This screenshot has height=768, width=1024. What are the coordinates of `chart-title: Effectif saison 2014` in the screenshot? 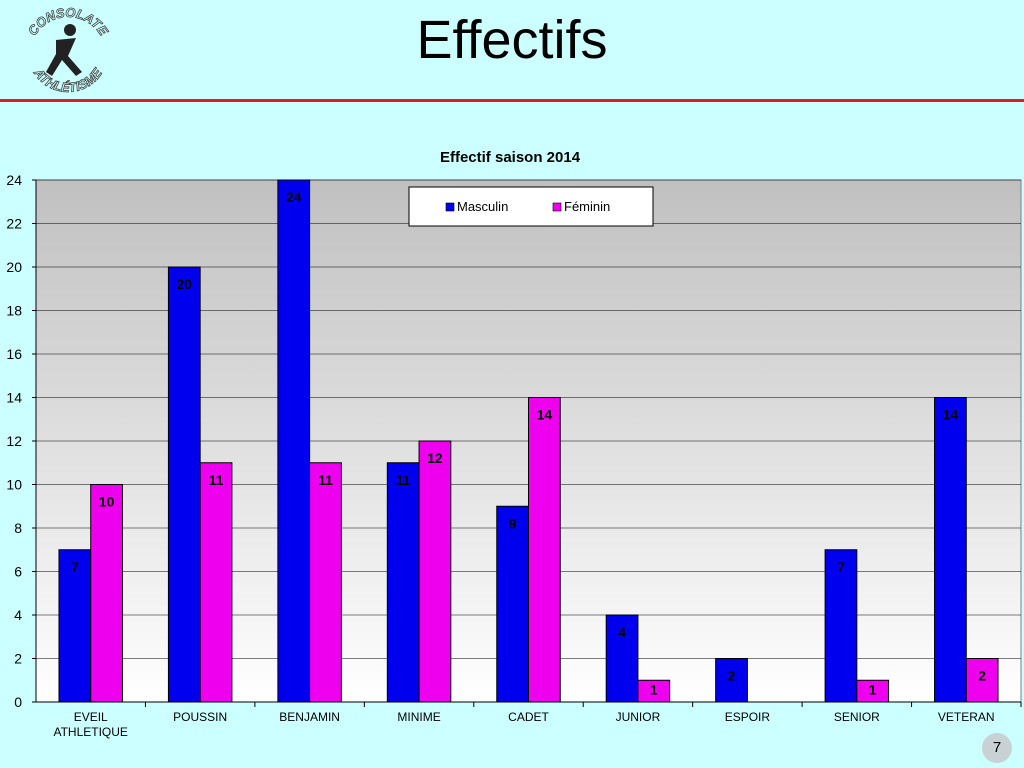 It's located at (510, 157).